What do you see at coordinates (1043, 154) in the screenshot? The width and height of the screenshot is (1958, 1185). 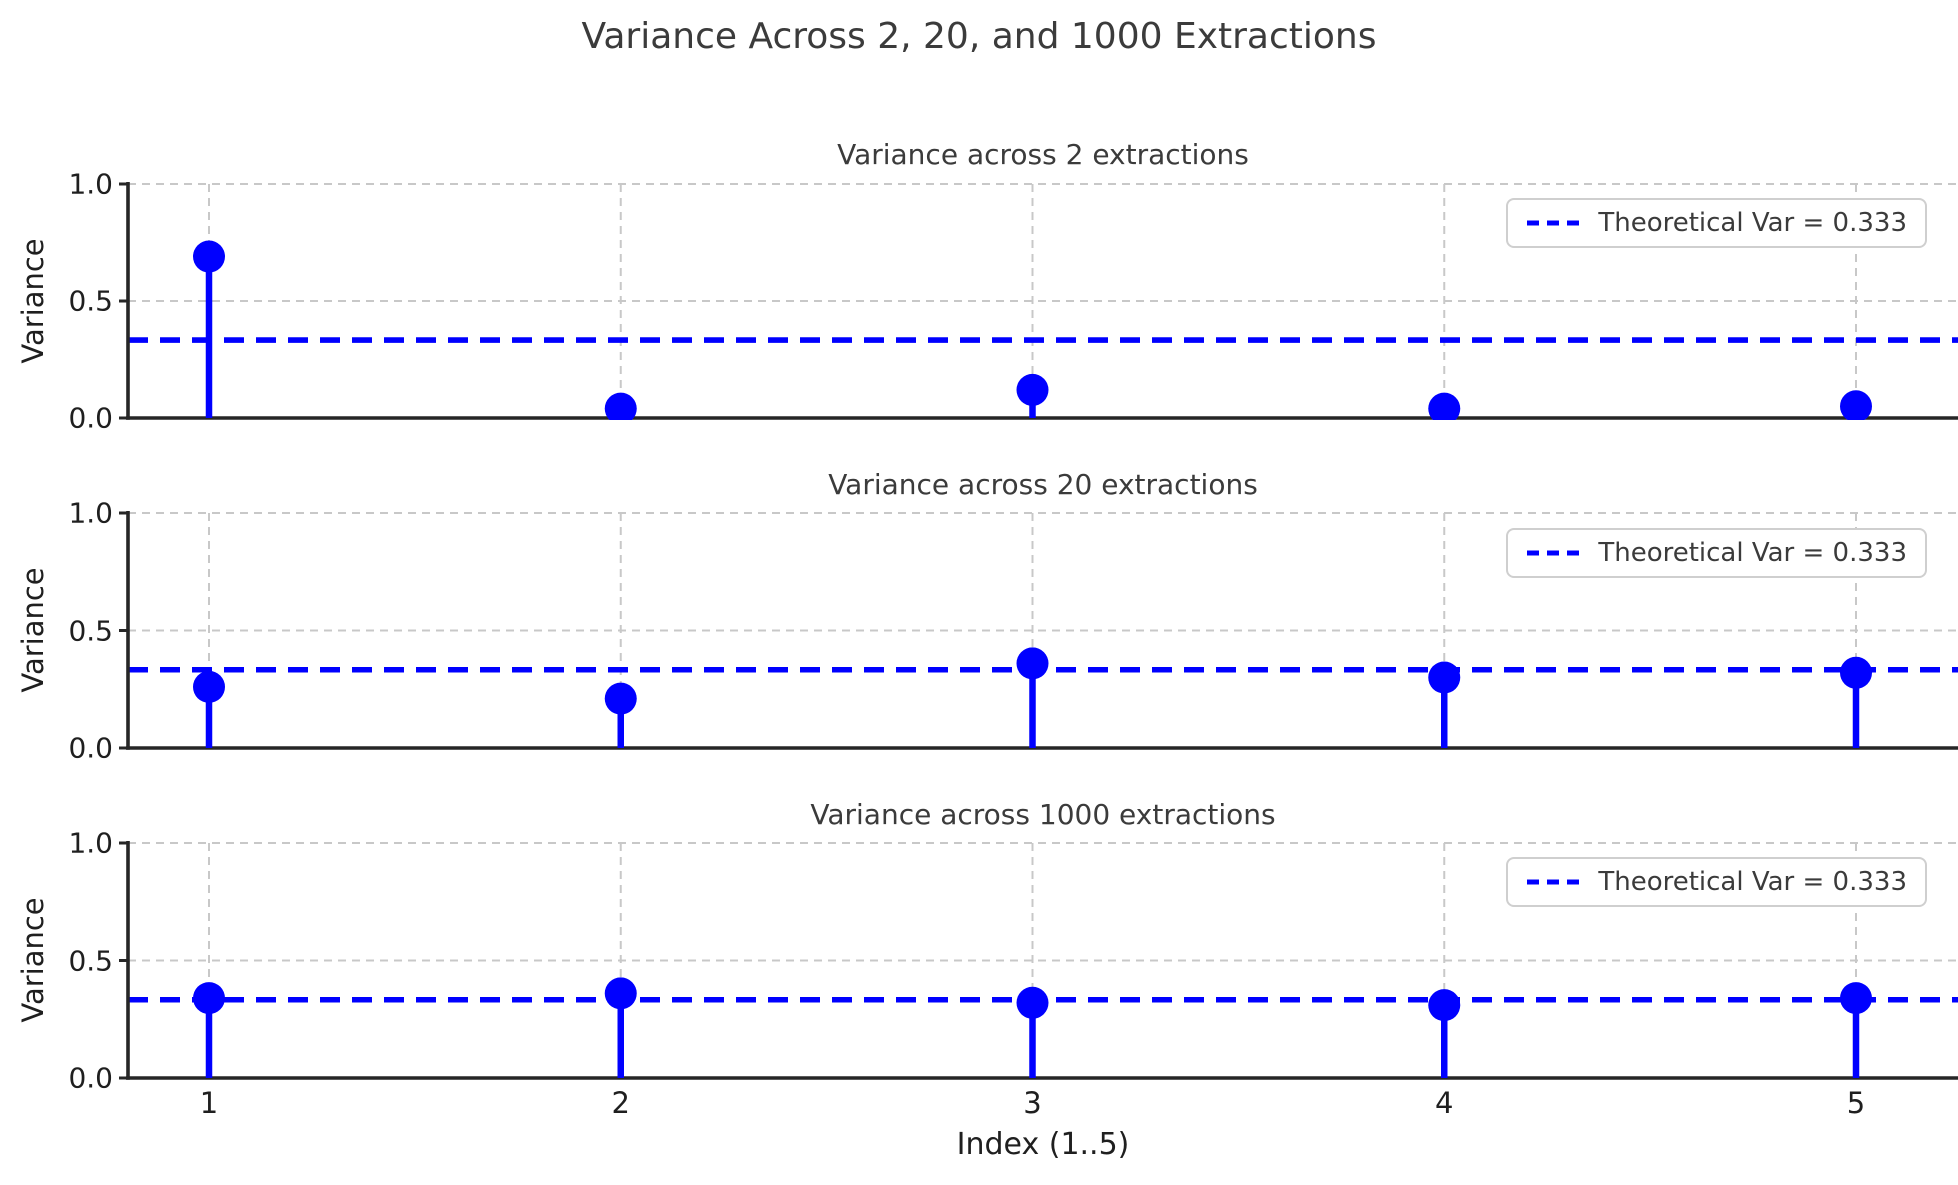 I see `subplot-1-title: Variance across 2 extractions` at bounding box center [1043, 154].